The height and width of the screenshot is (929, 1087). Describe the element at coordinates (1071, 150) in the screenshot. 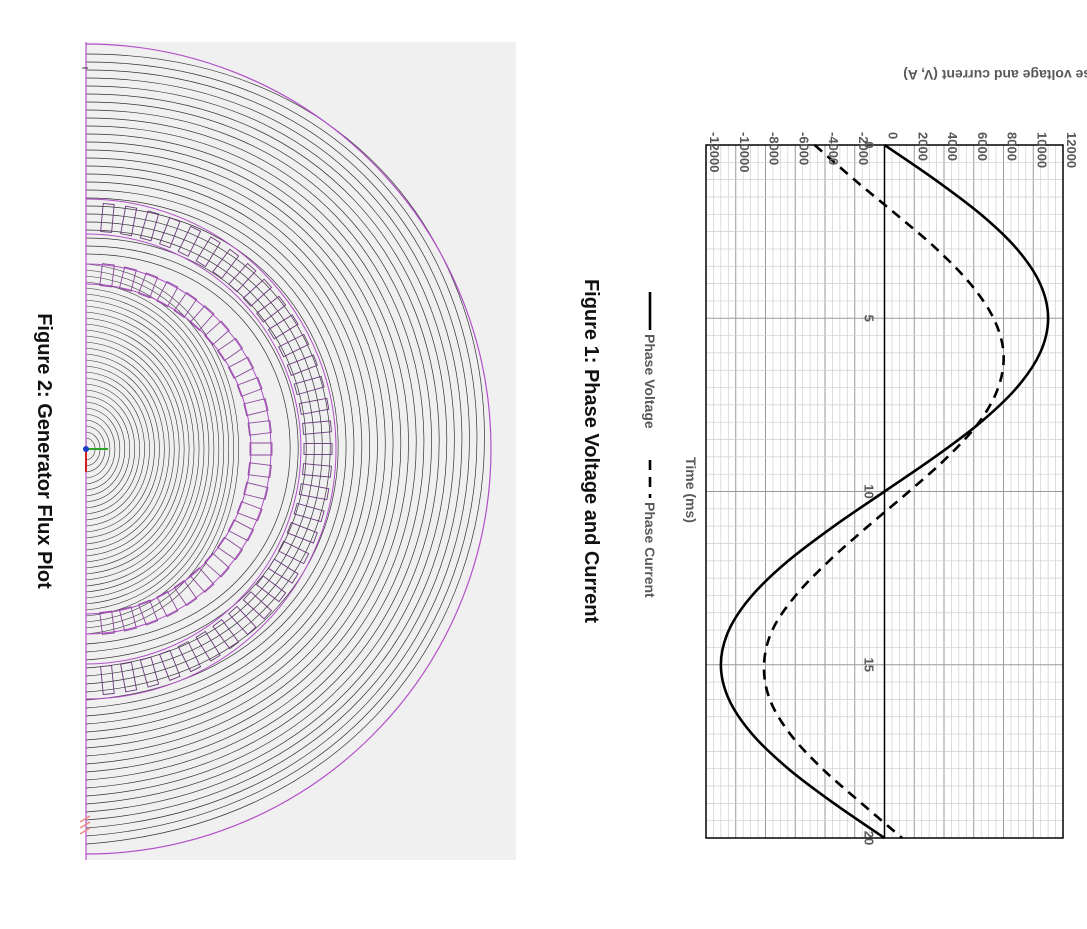

I see `y-tick-label: 12000` at that location.